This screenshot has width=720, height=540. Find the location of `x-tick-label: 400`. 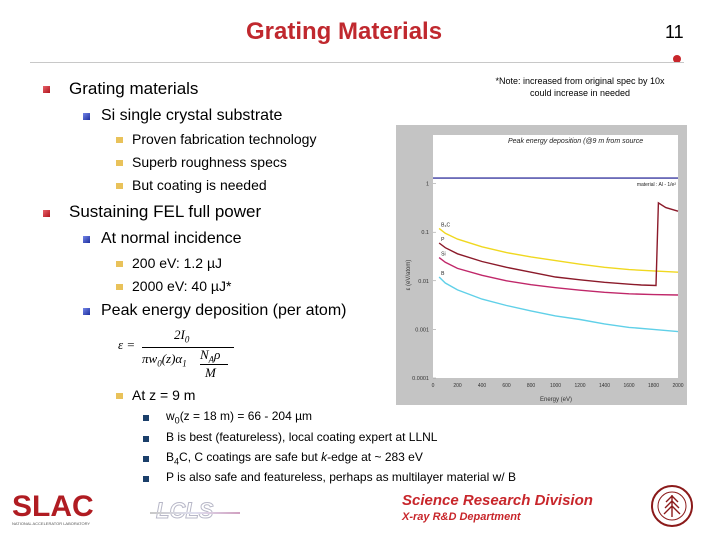

x-tick-label: 400 is located at coordinates (482, 386).